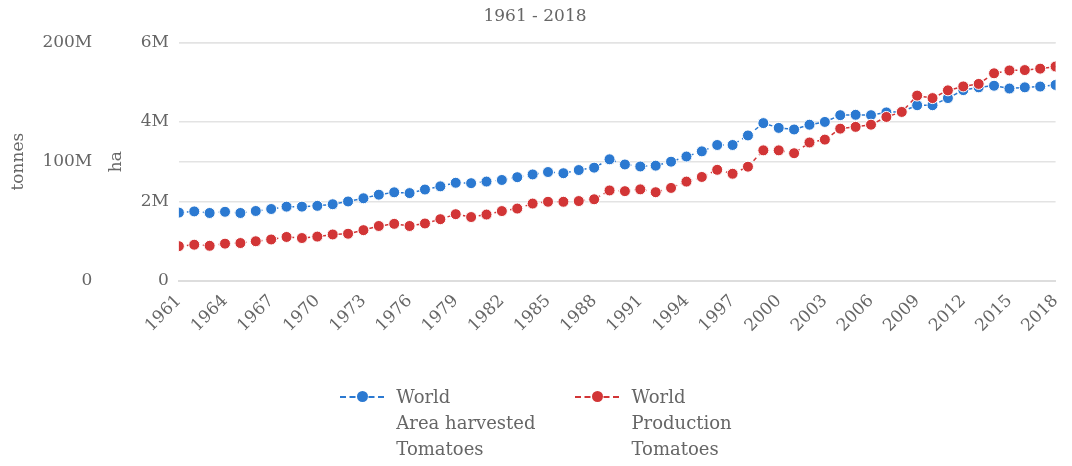  What do you see at coordinates (67, 40) in the screenshot?
I see `y2-tick-label: 200M` at bounding box center [67, 40].